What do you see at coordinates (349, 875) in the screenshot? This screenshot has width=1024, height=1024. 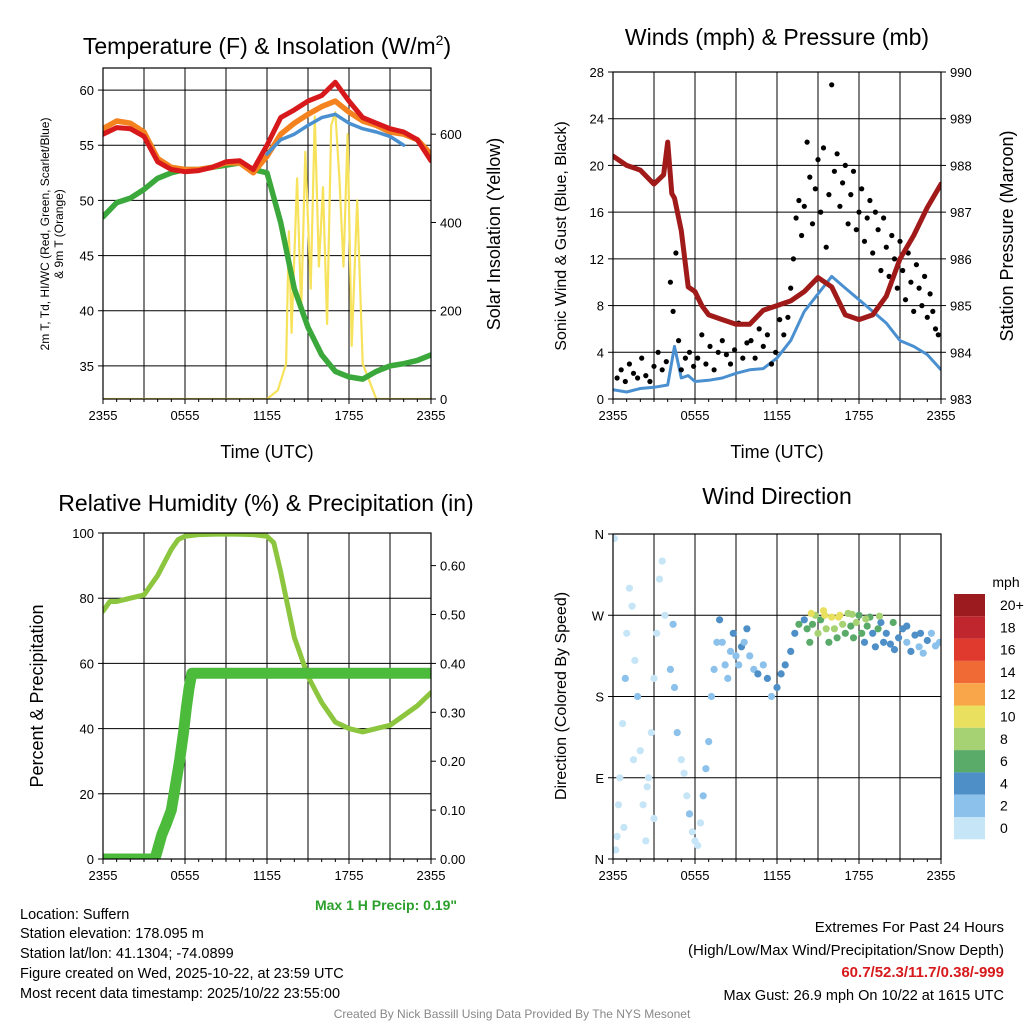 I see `x-tick-label: 1755` at bounding box center [349, 875].